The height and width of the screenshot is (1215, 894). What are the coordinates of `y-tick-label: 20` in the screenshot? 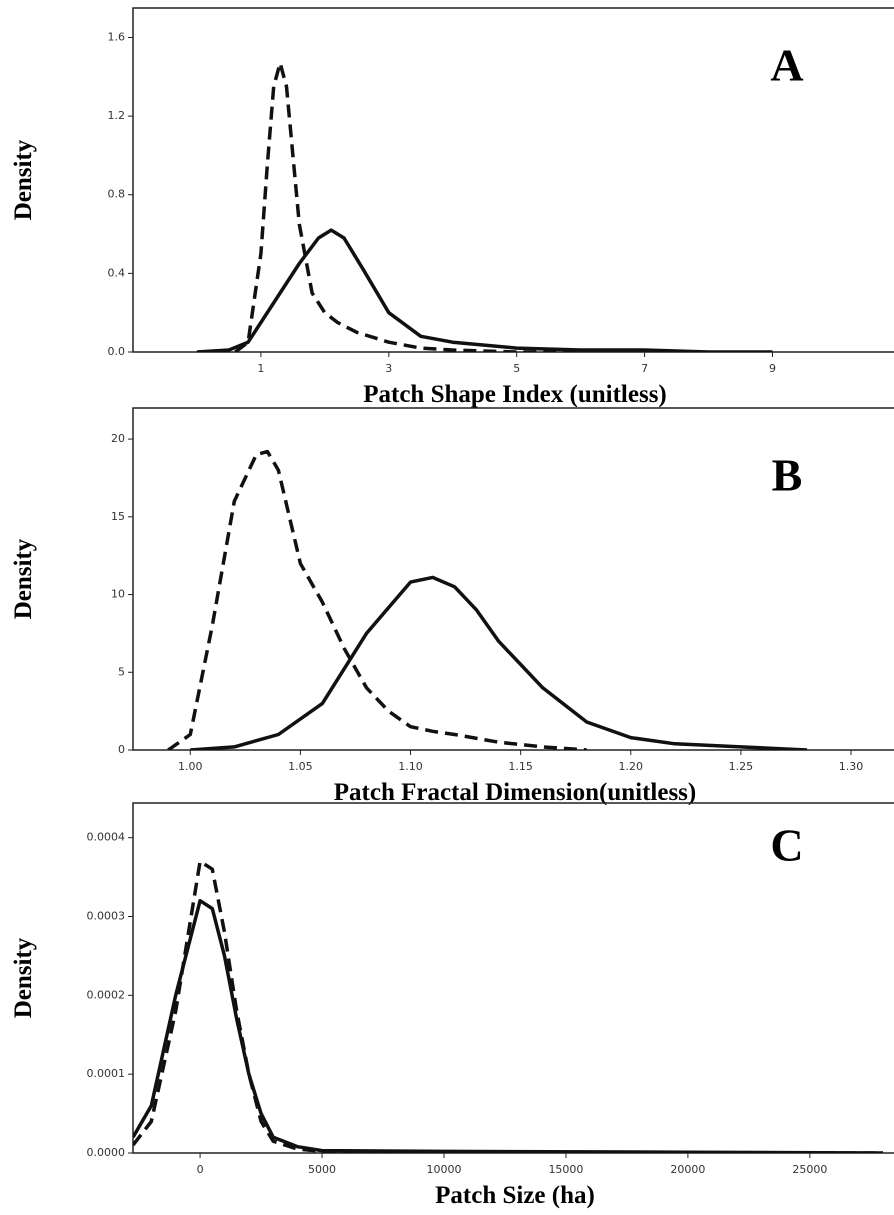 It's located at (118, 438).